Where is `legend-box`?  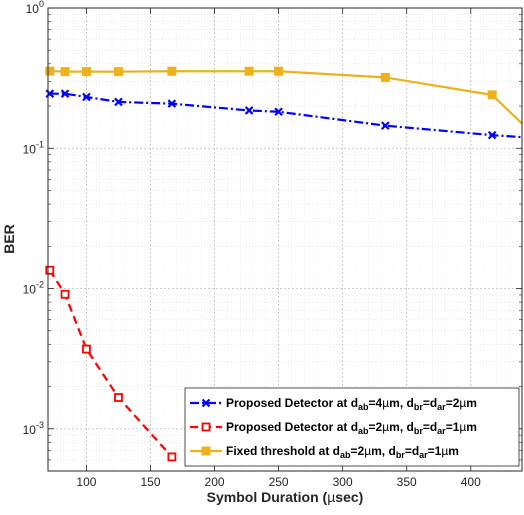
legend-box is located at coordinates (352, 427).